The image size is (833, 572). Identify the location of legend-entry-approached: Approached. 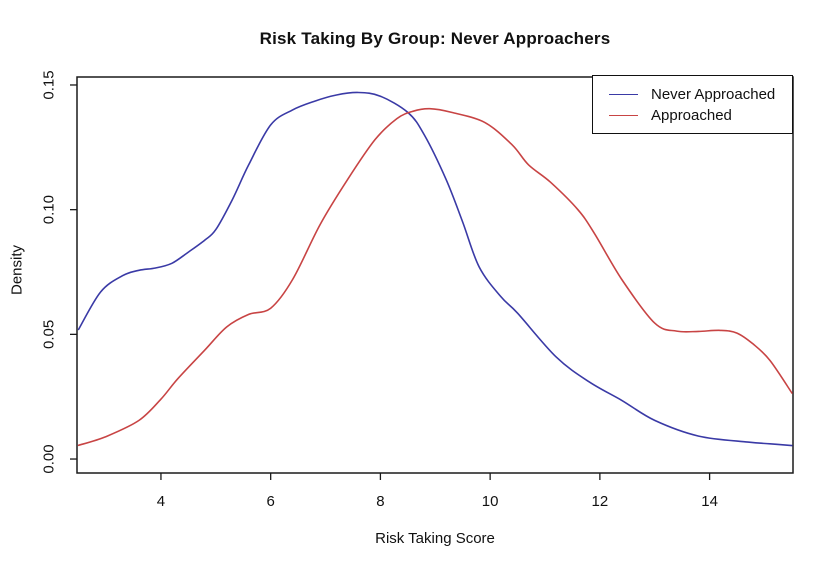
(700, 115).